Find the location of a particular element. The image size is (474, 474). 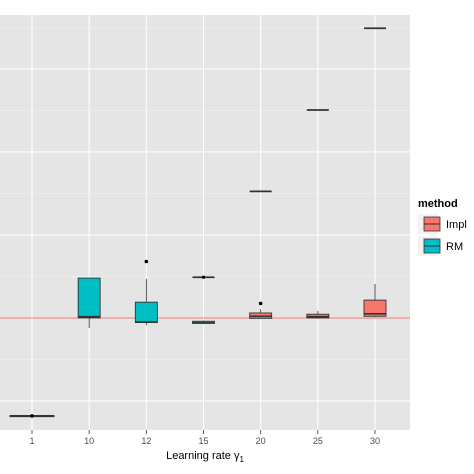

x-tick-label: 20 is located at coordinates (261, 441).